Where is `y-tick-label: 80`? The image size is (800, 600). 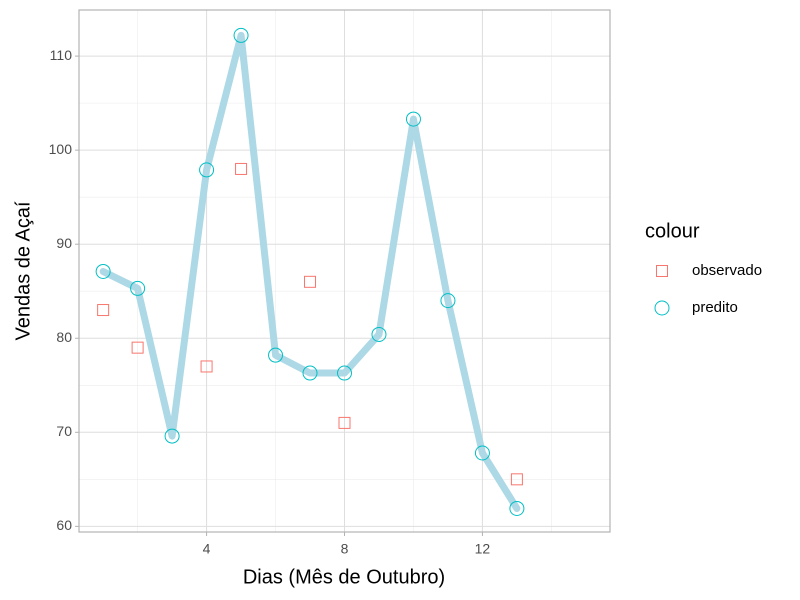 y-tick-label: 80 is located at coordinates (64, 337).